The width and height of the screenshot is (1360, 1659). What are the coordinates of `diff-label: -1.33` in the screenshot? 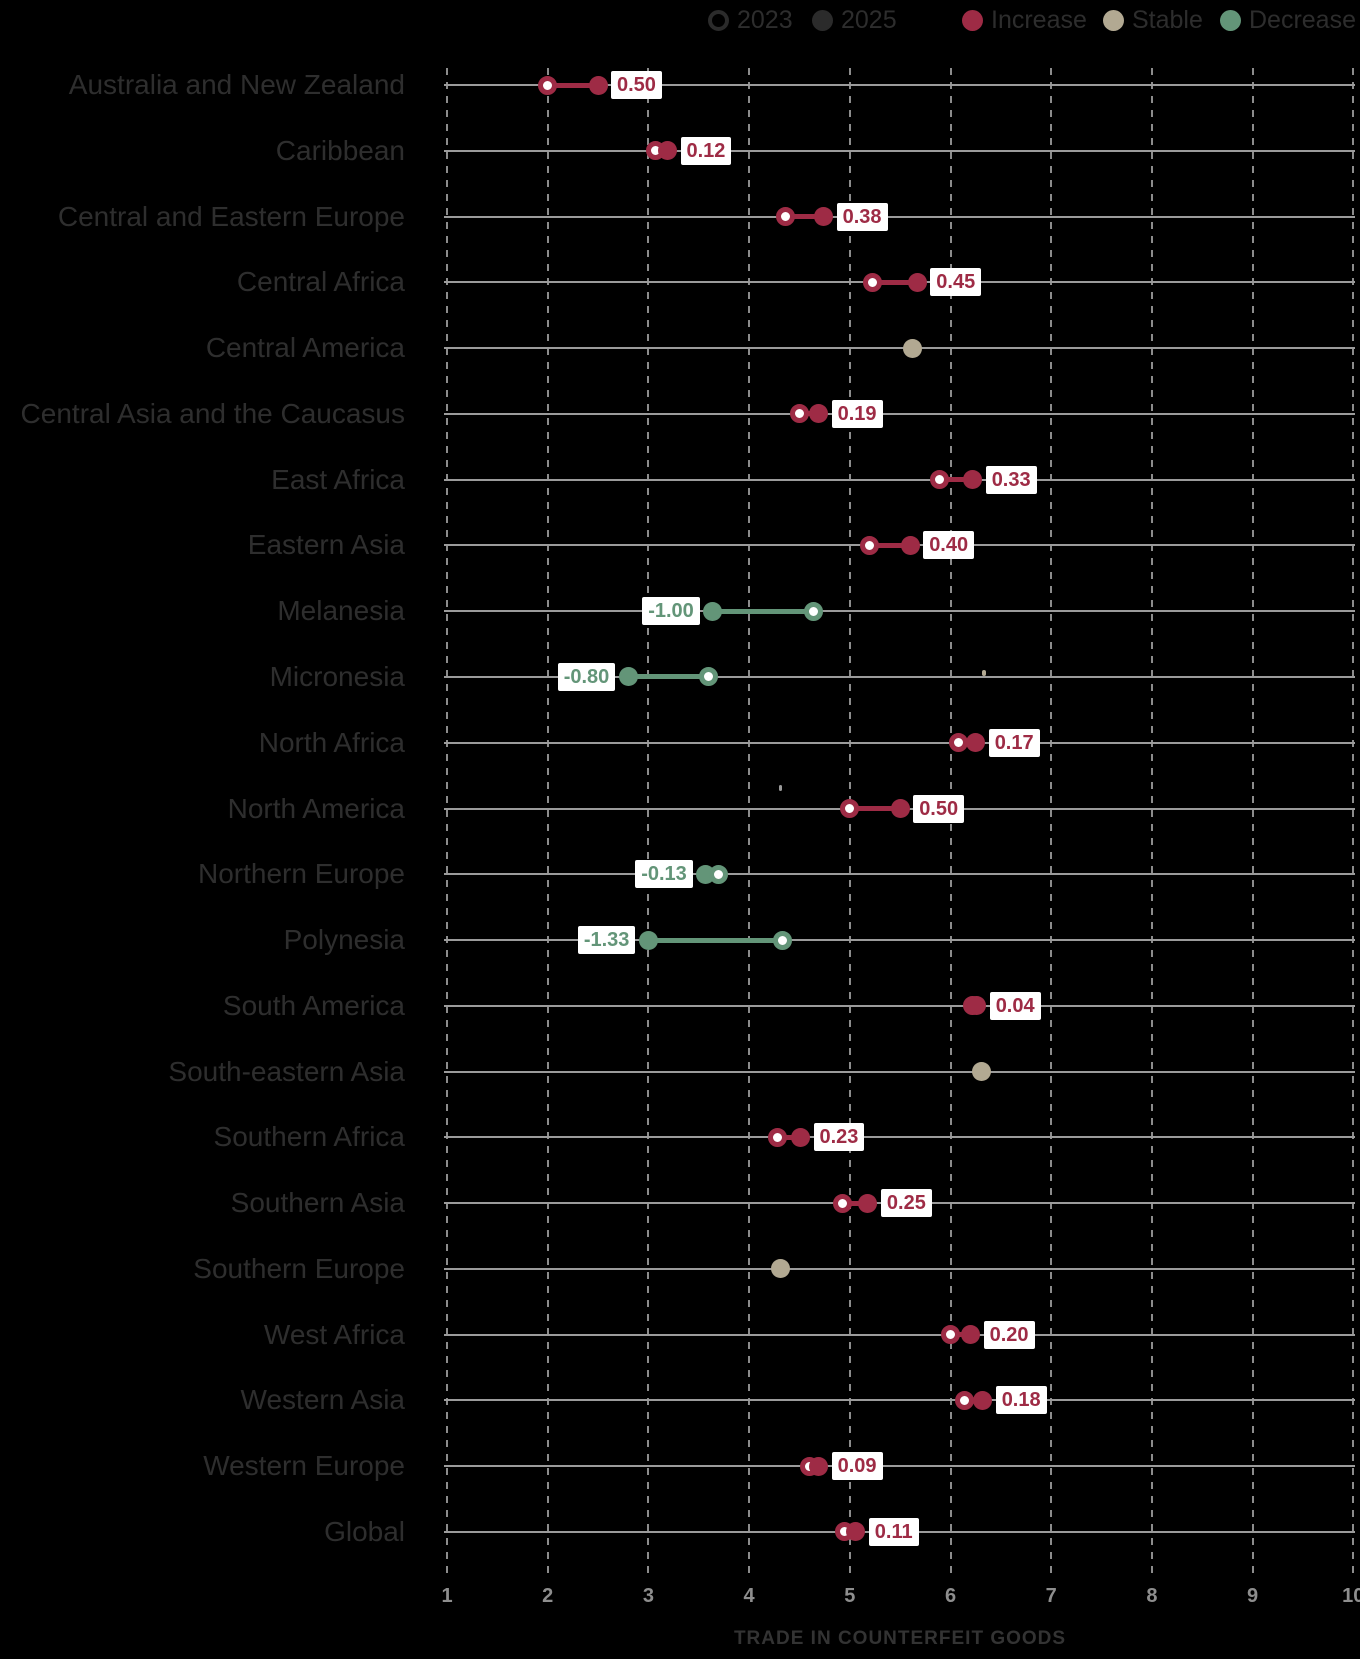 It's located at (606, 940).